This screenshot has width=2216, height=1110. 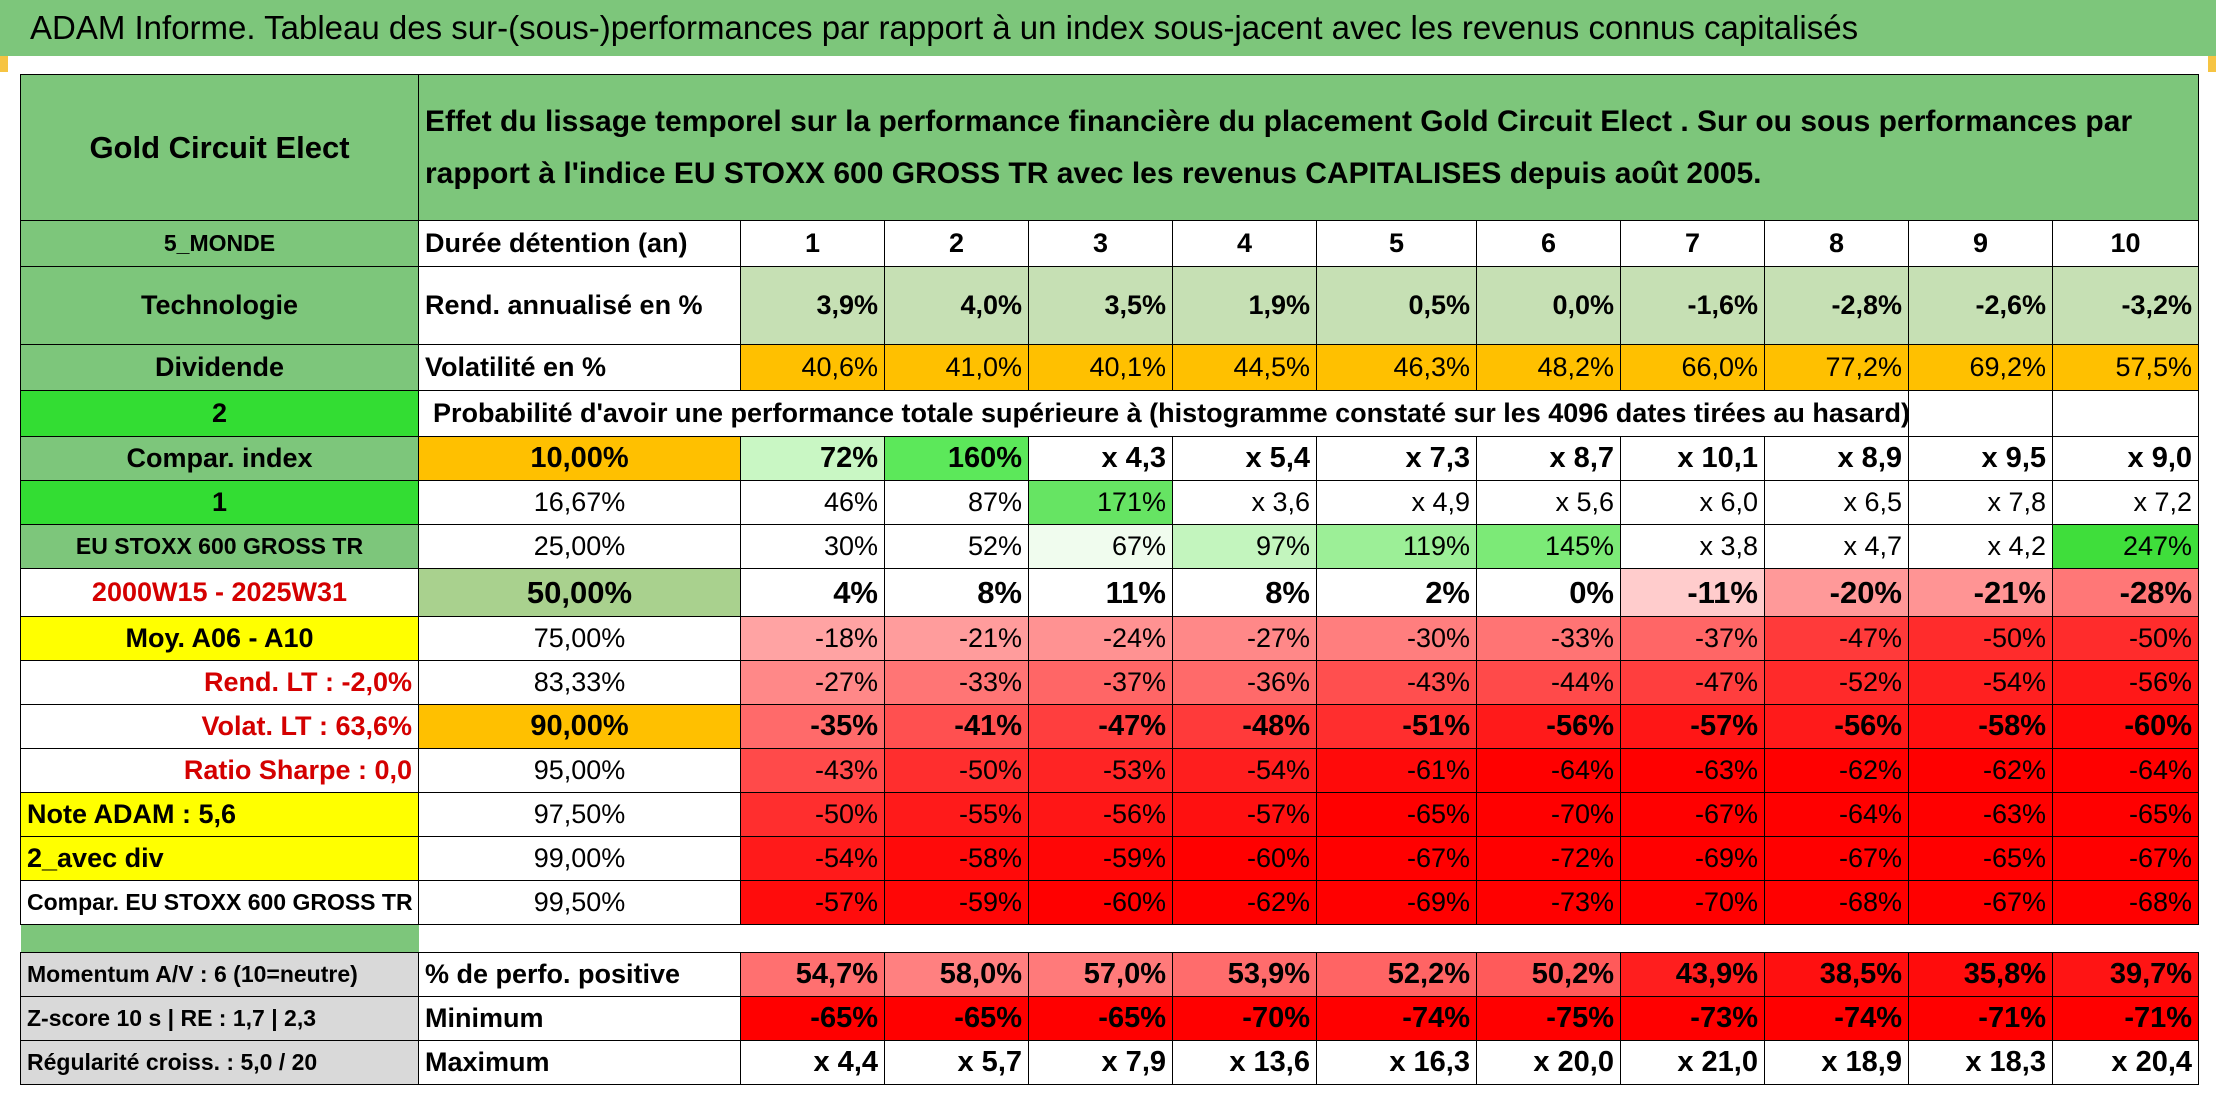 What do you see at coordinates (1548, 367) in the screenshot?
I see `vol-value: 48,2%` at bounding box center [1548, 367].